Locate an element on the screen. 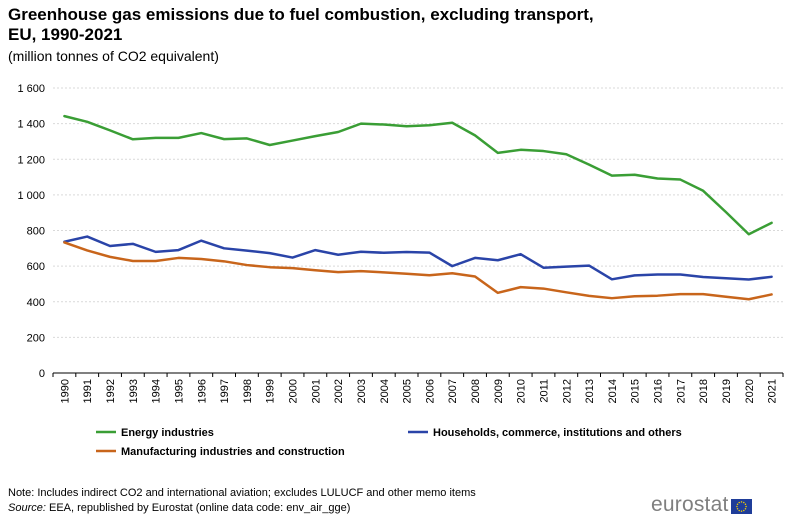  y-tick-label: 200 is located at coordinates (36, 338).